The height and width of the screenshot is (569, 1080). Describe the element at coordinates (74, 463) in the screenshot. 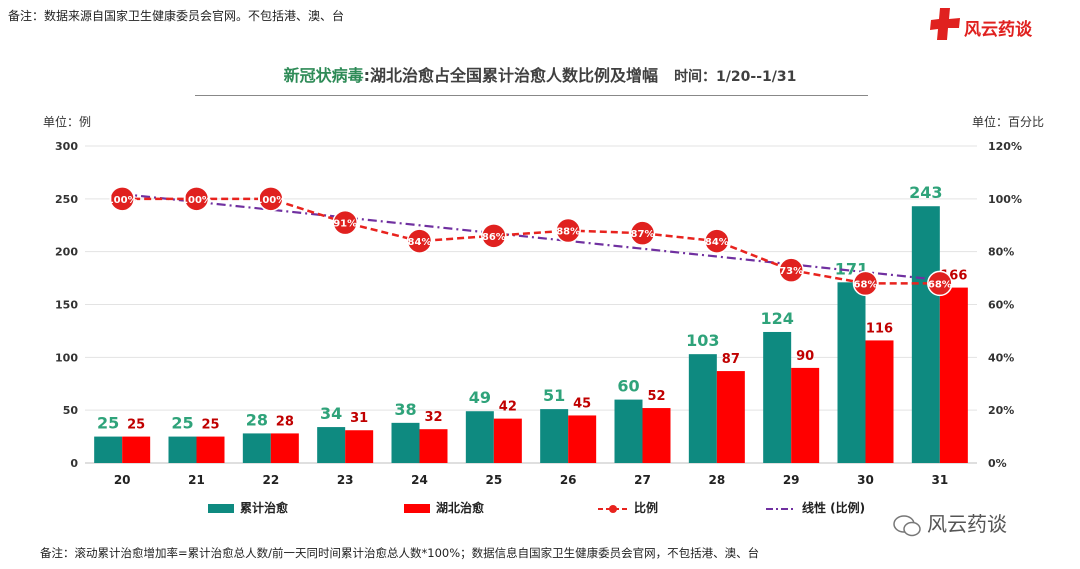

I see `y-tick-label: 0` at that location.